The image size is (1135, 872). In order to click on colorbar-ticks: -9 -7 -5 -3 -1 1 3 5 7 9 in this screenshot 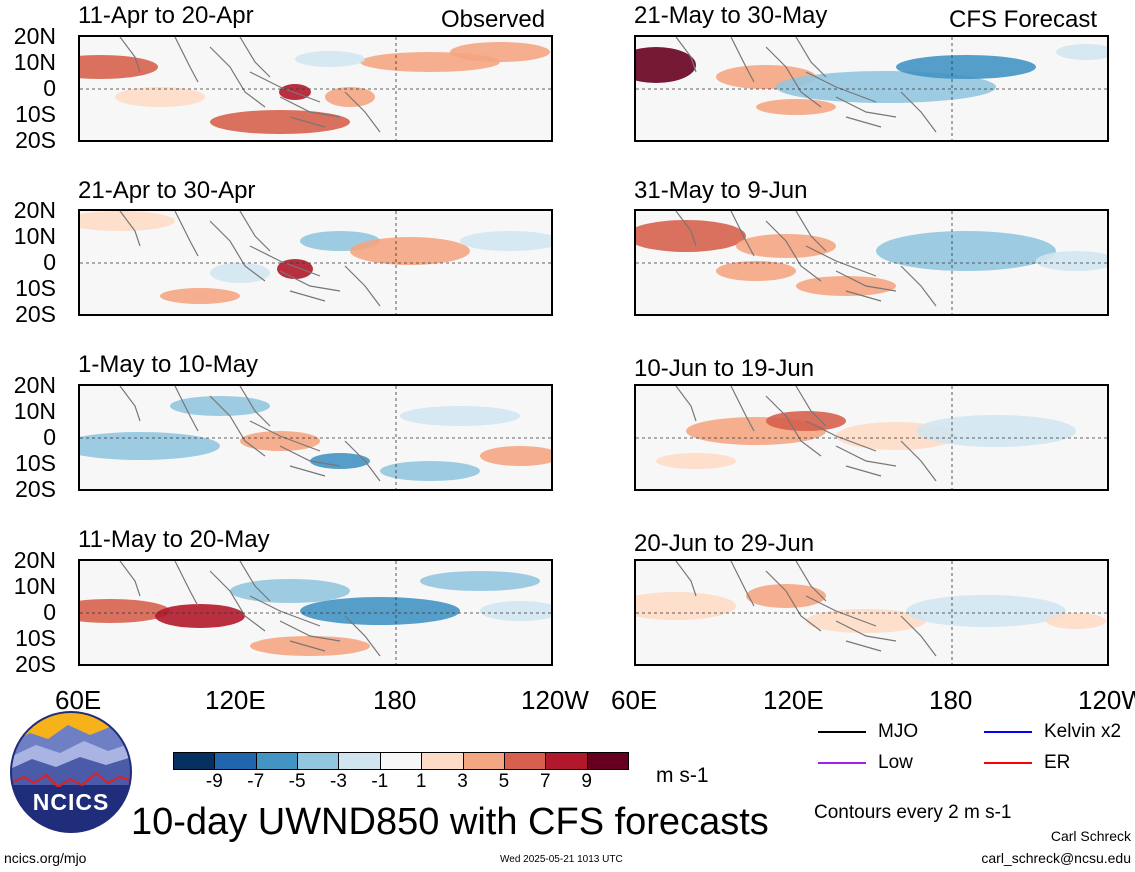, I will do `click(400, 783)`.